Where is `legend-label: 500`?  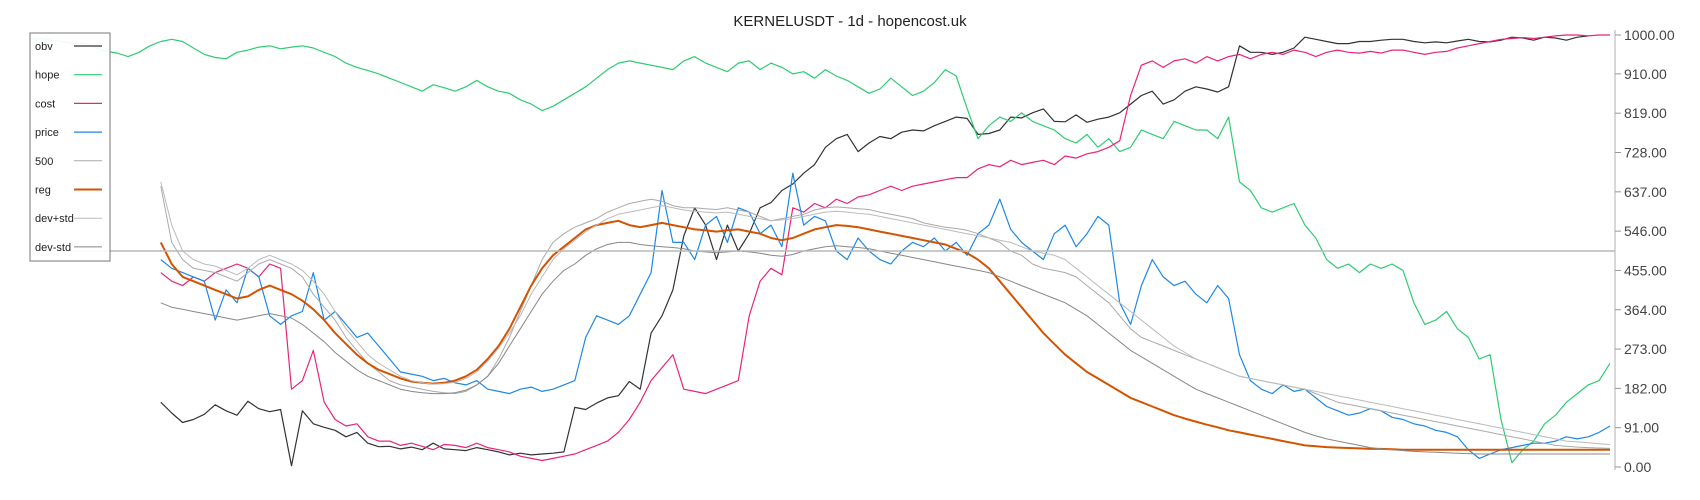 legend-label: 500 is located at coordinates (44, 162).